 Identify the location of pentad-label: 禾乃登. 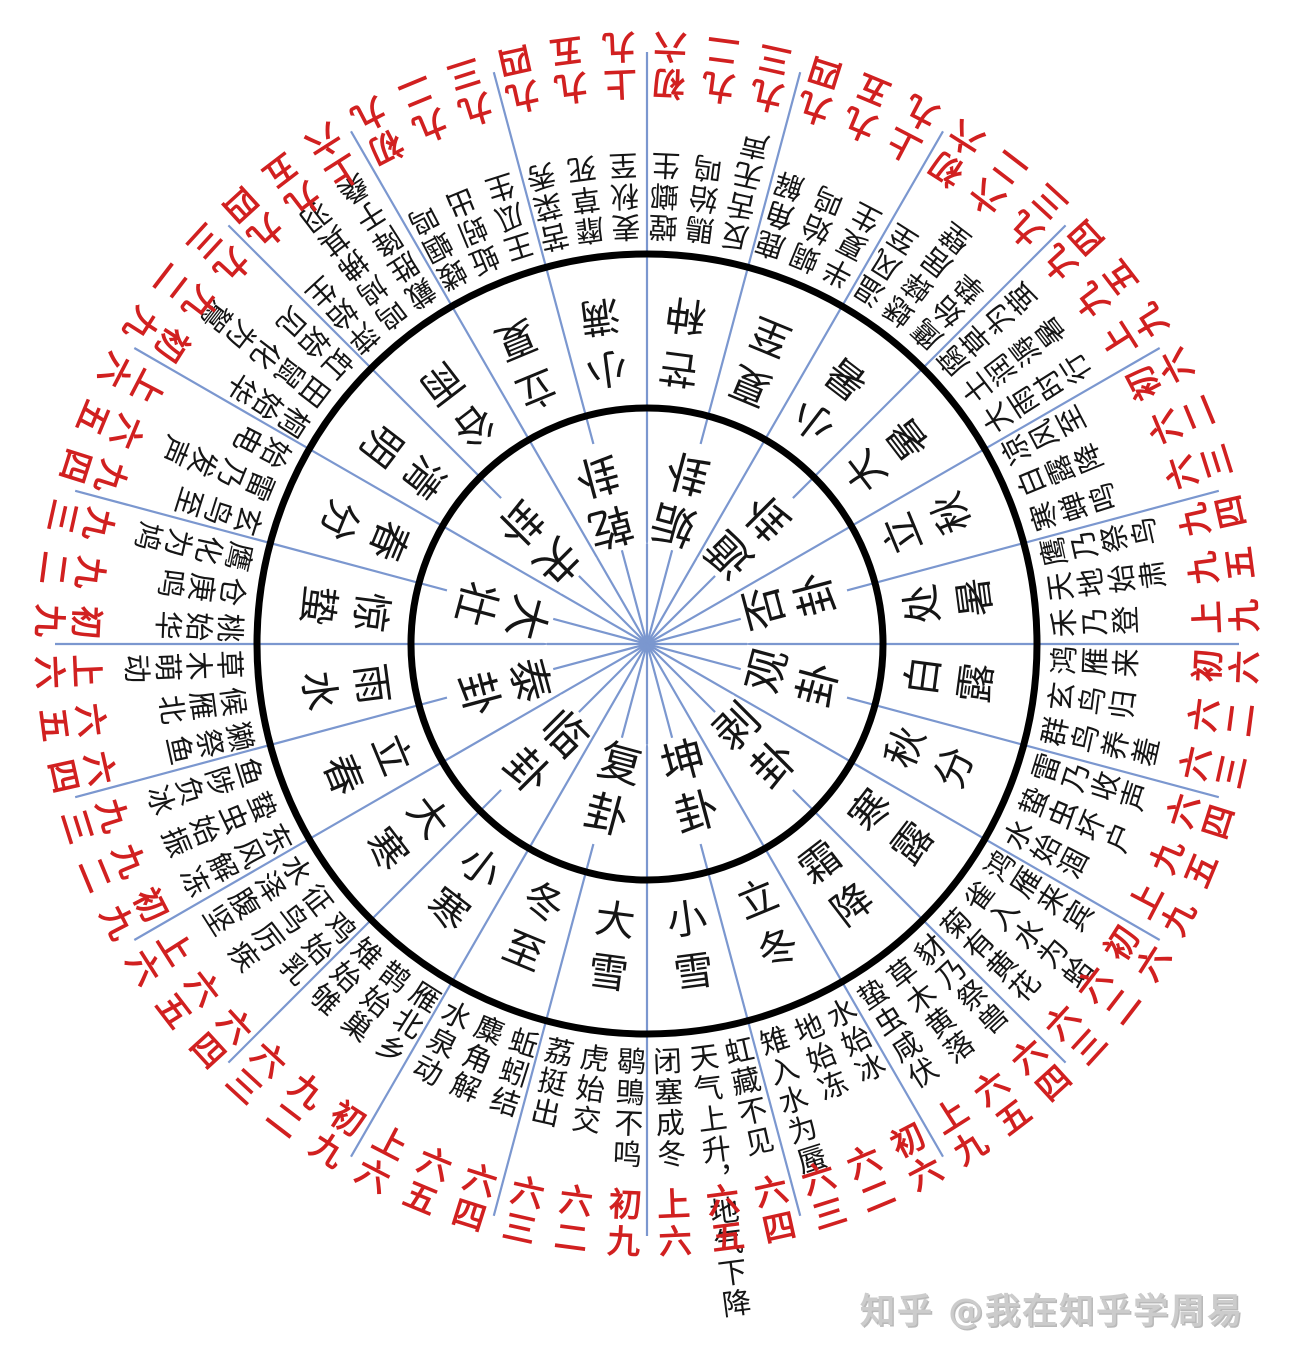
(1095, 623).